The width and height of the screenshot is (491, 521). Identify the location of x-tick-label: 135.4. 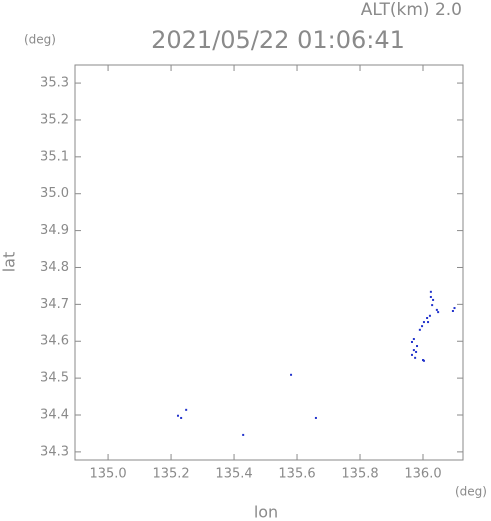
(233, 474).